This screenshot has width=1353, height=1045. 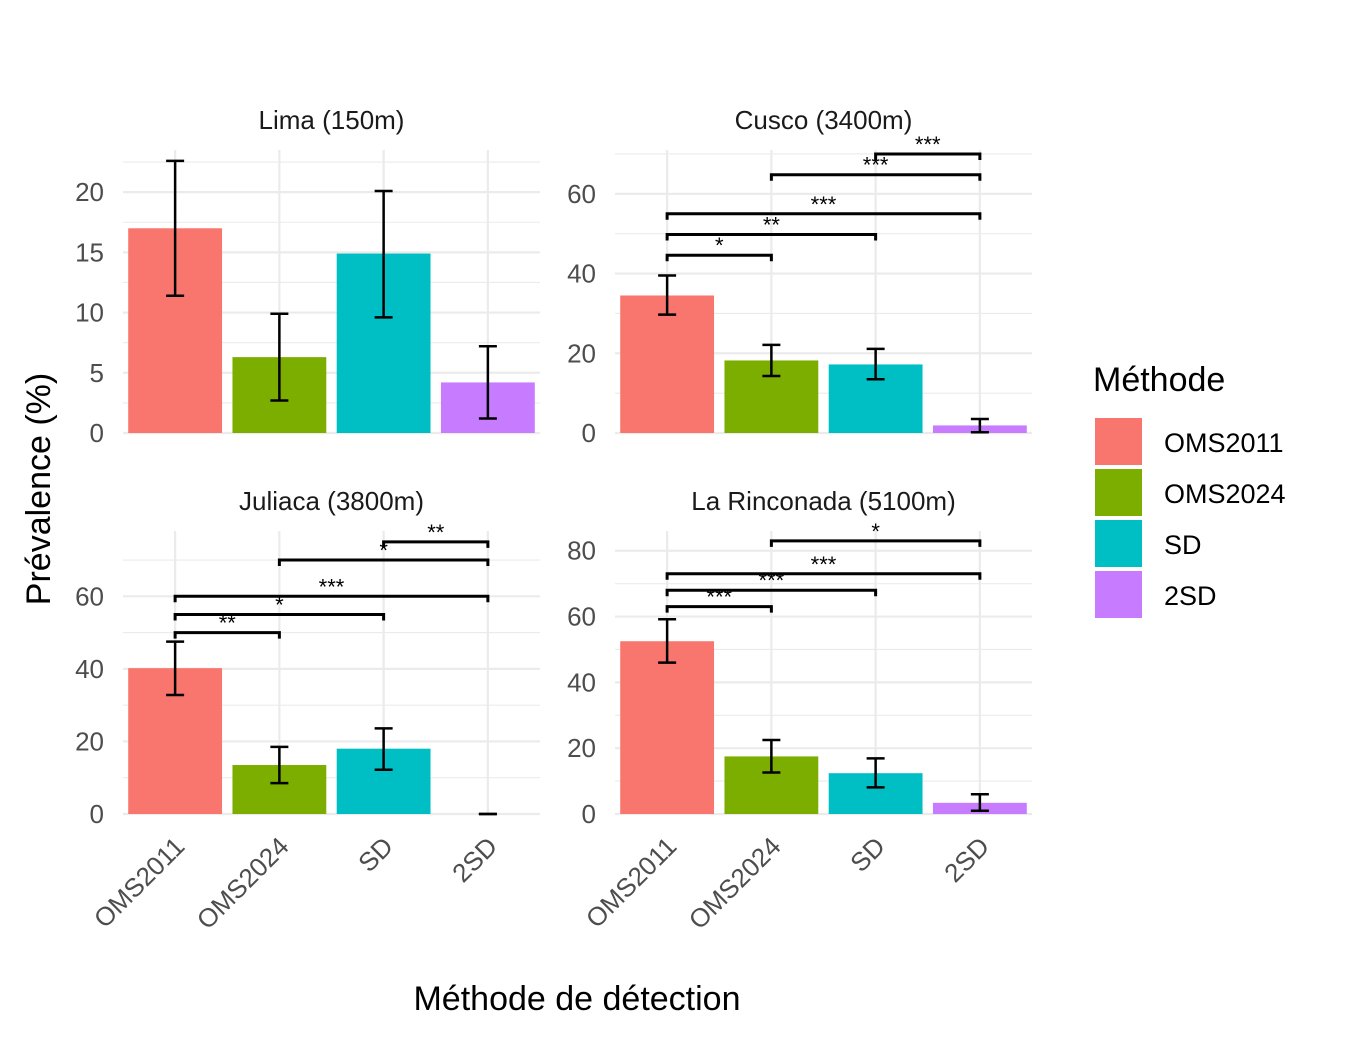 I want to click on y-tick-label: 5, so click(x=97, y=373).